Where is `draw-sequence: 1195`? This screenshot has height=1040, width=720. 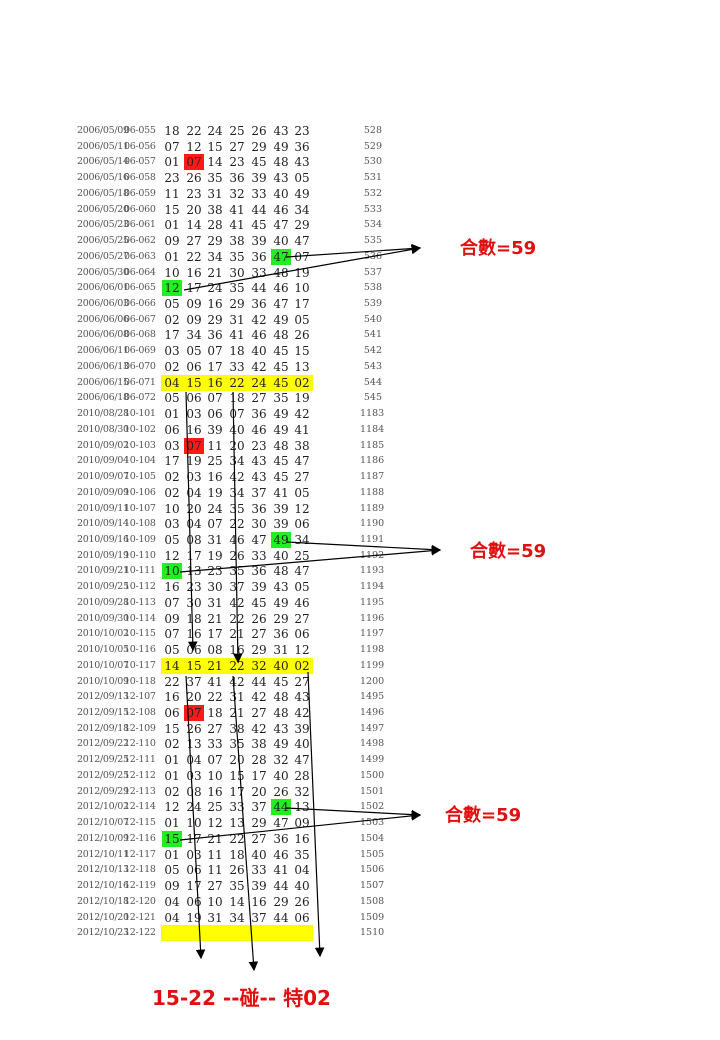
draw-sequence: 1195 is located at coordinates (372, 602).